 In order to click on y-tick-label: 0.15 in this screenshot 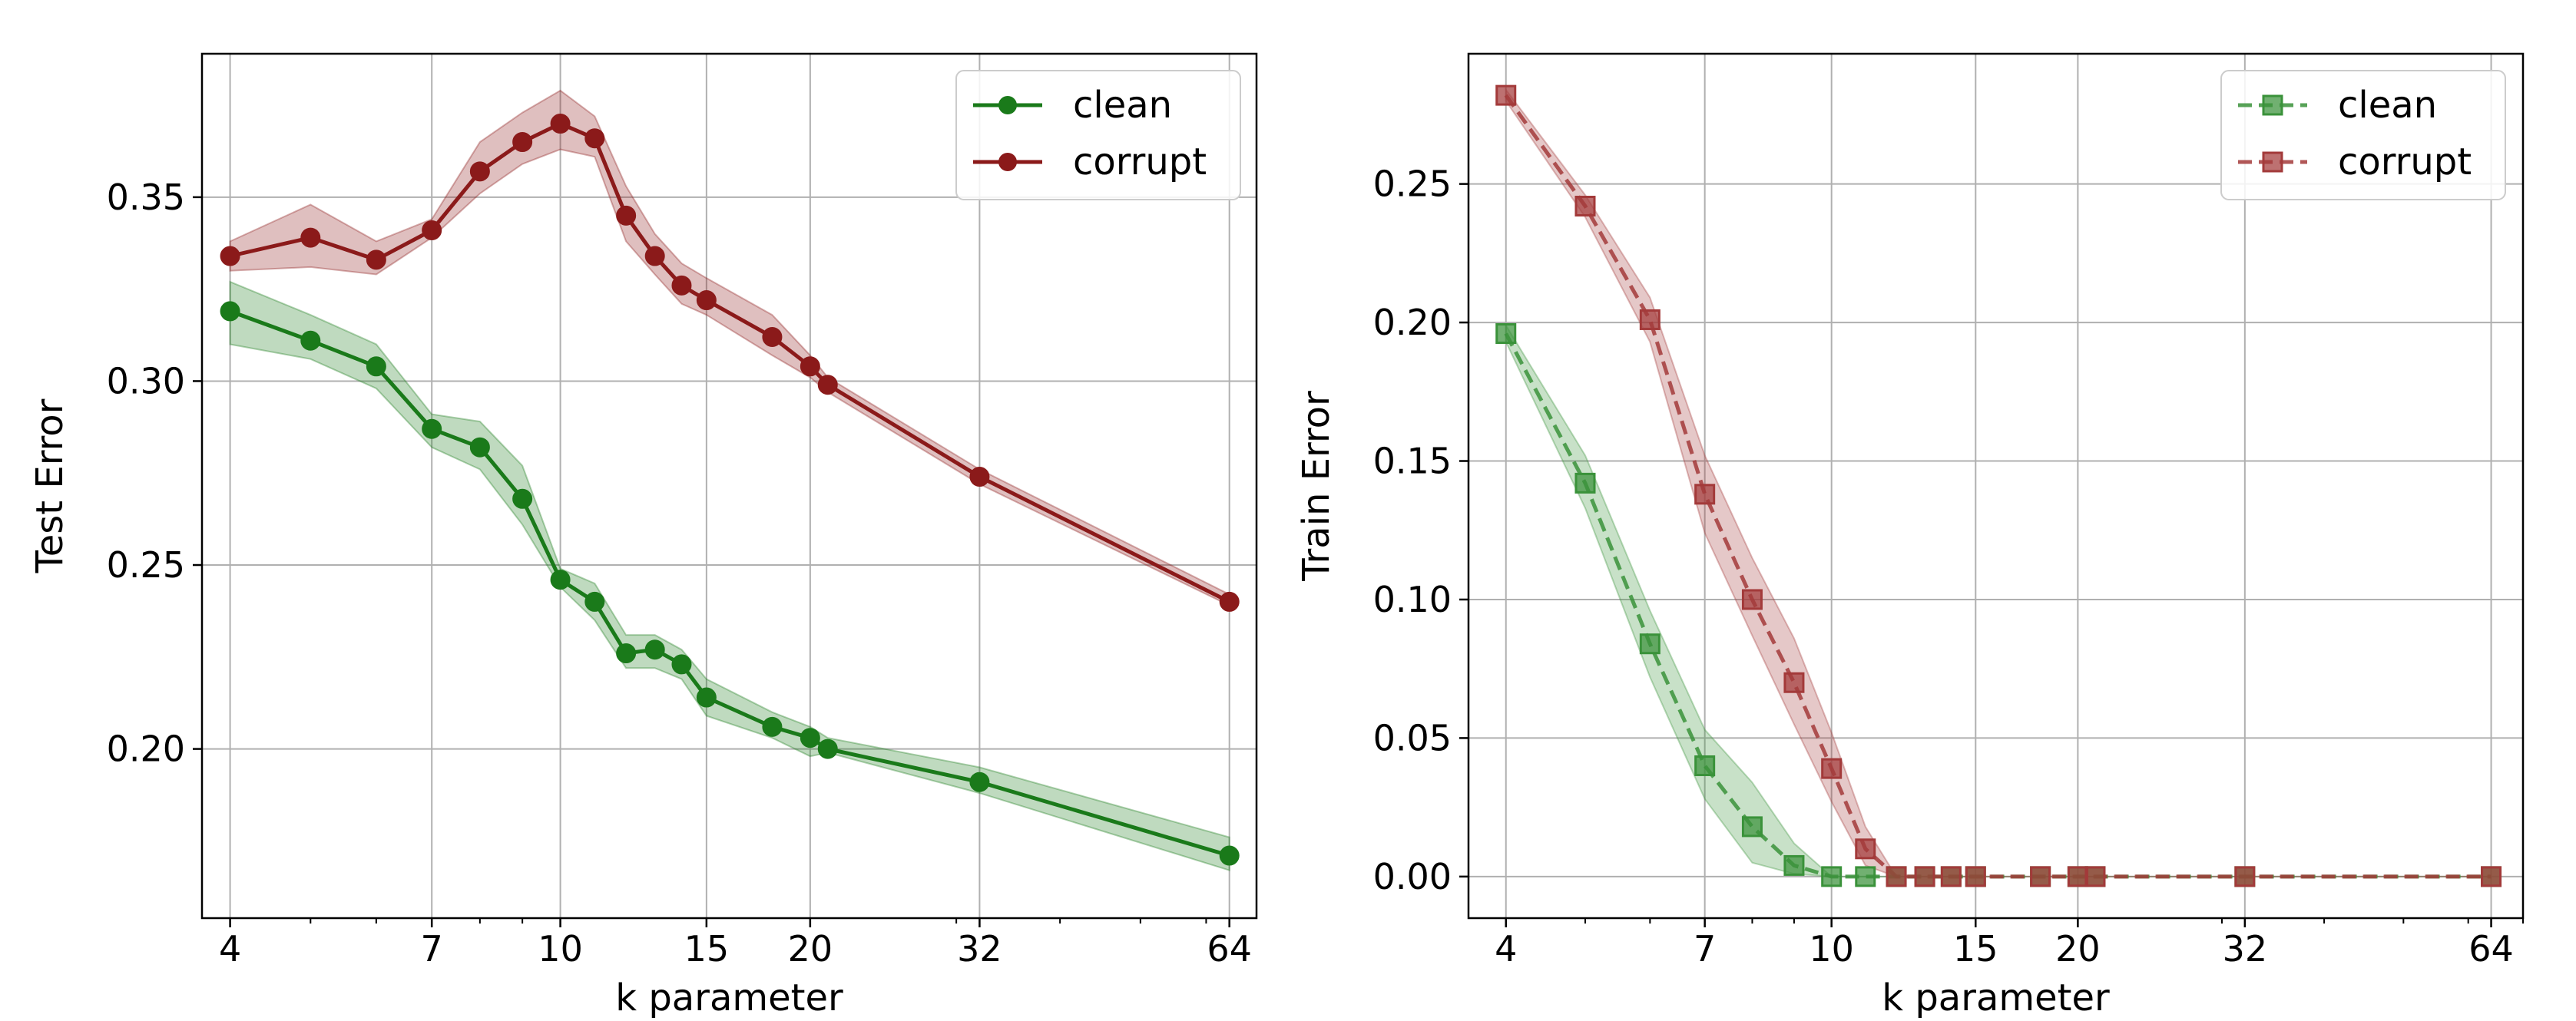, I will do `click(1412, 461)`.